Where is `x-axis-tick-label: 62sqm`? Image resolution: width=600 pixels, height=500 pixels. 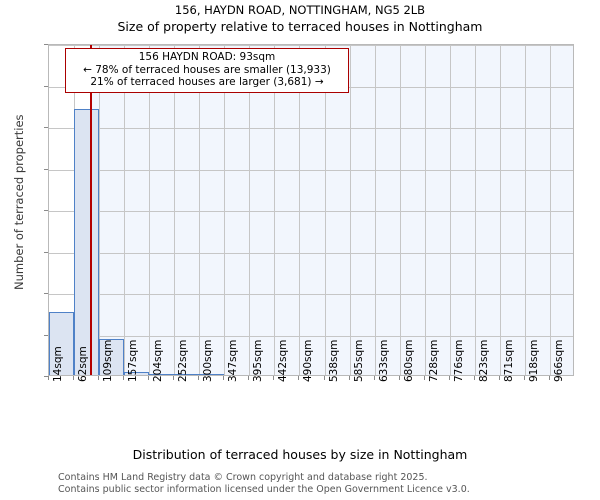 x-axis-tick-label: 62sqm is located at coordinates (83, 364).